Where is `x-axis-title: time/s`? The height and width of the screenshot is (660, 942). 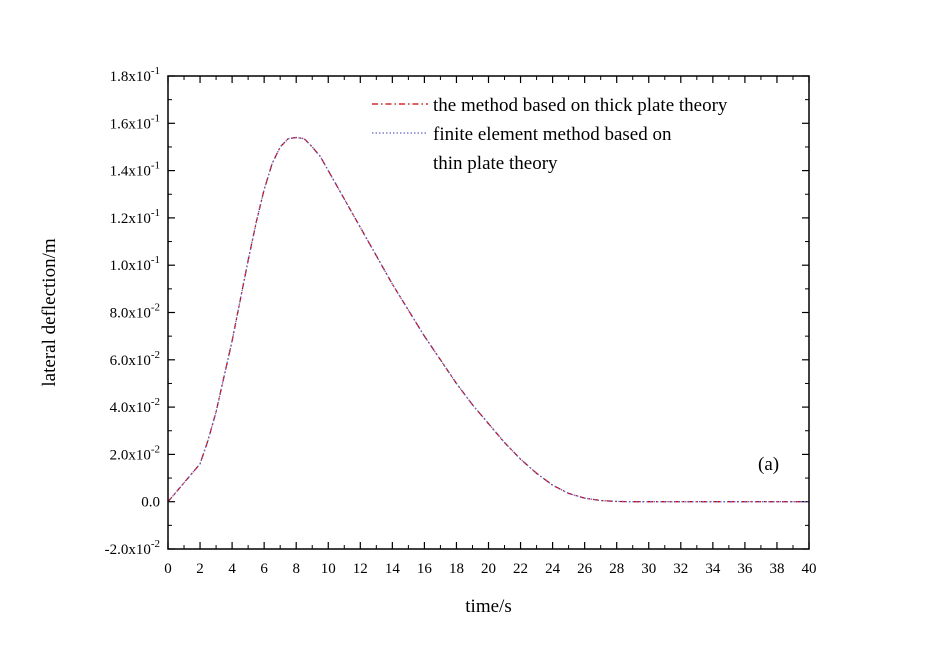 x-axis-title: time/s is located at coordinates (488, 606).